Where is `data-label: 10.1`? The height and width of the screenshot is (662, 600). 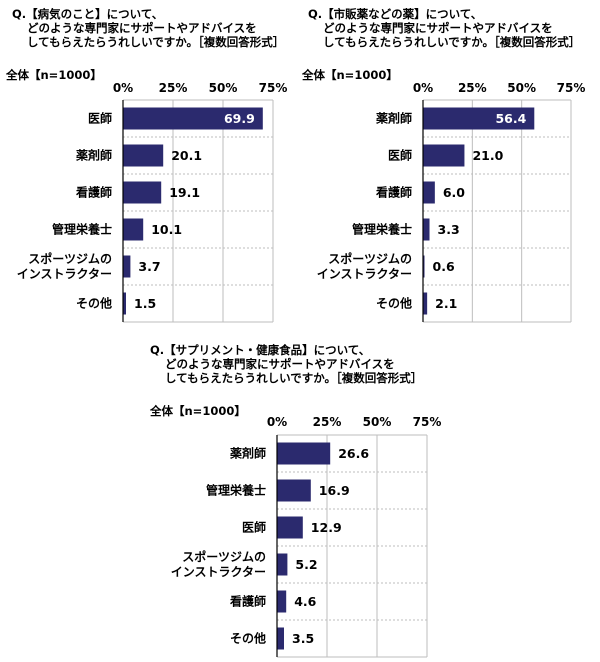
data-label: 10.1 is located at coordinates (166, 229).